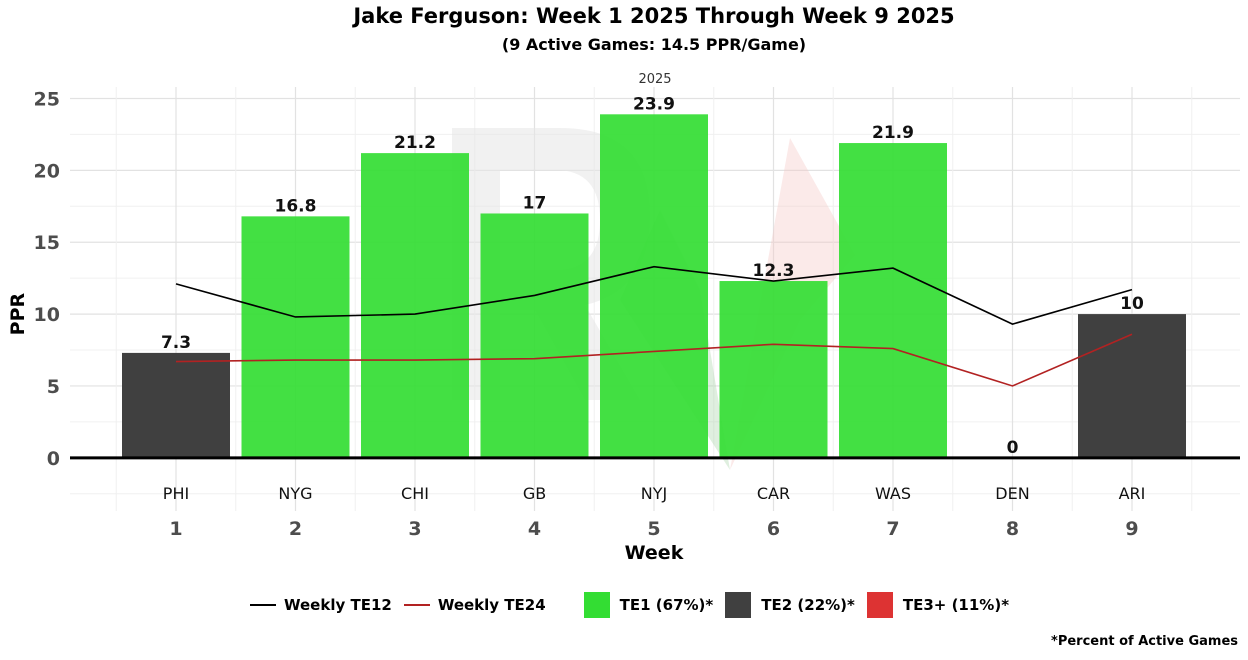 This screenshot has height=660, width=1248. I want to click on y-tick-label: 20, so click(47, 171).